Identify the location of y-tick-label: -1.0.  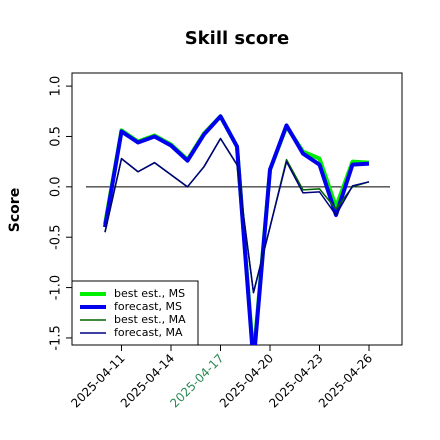
(56, 287).